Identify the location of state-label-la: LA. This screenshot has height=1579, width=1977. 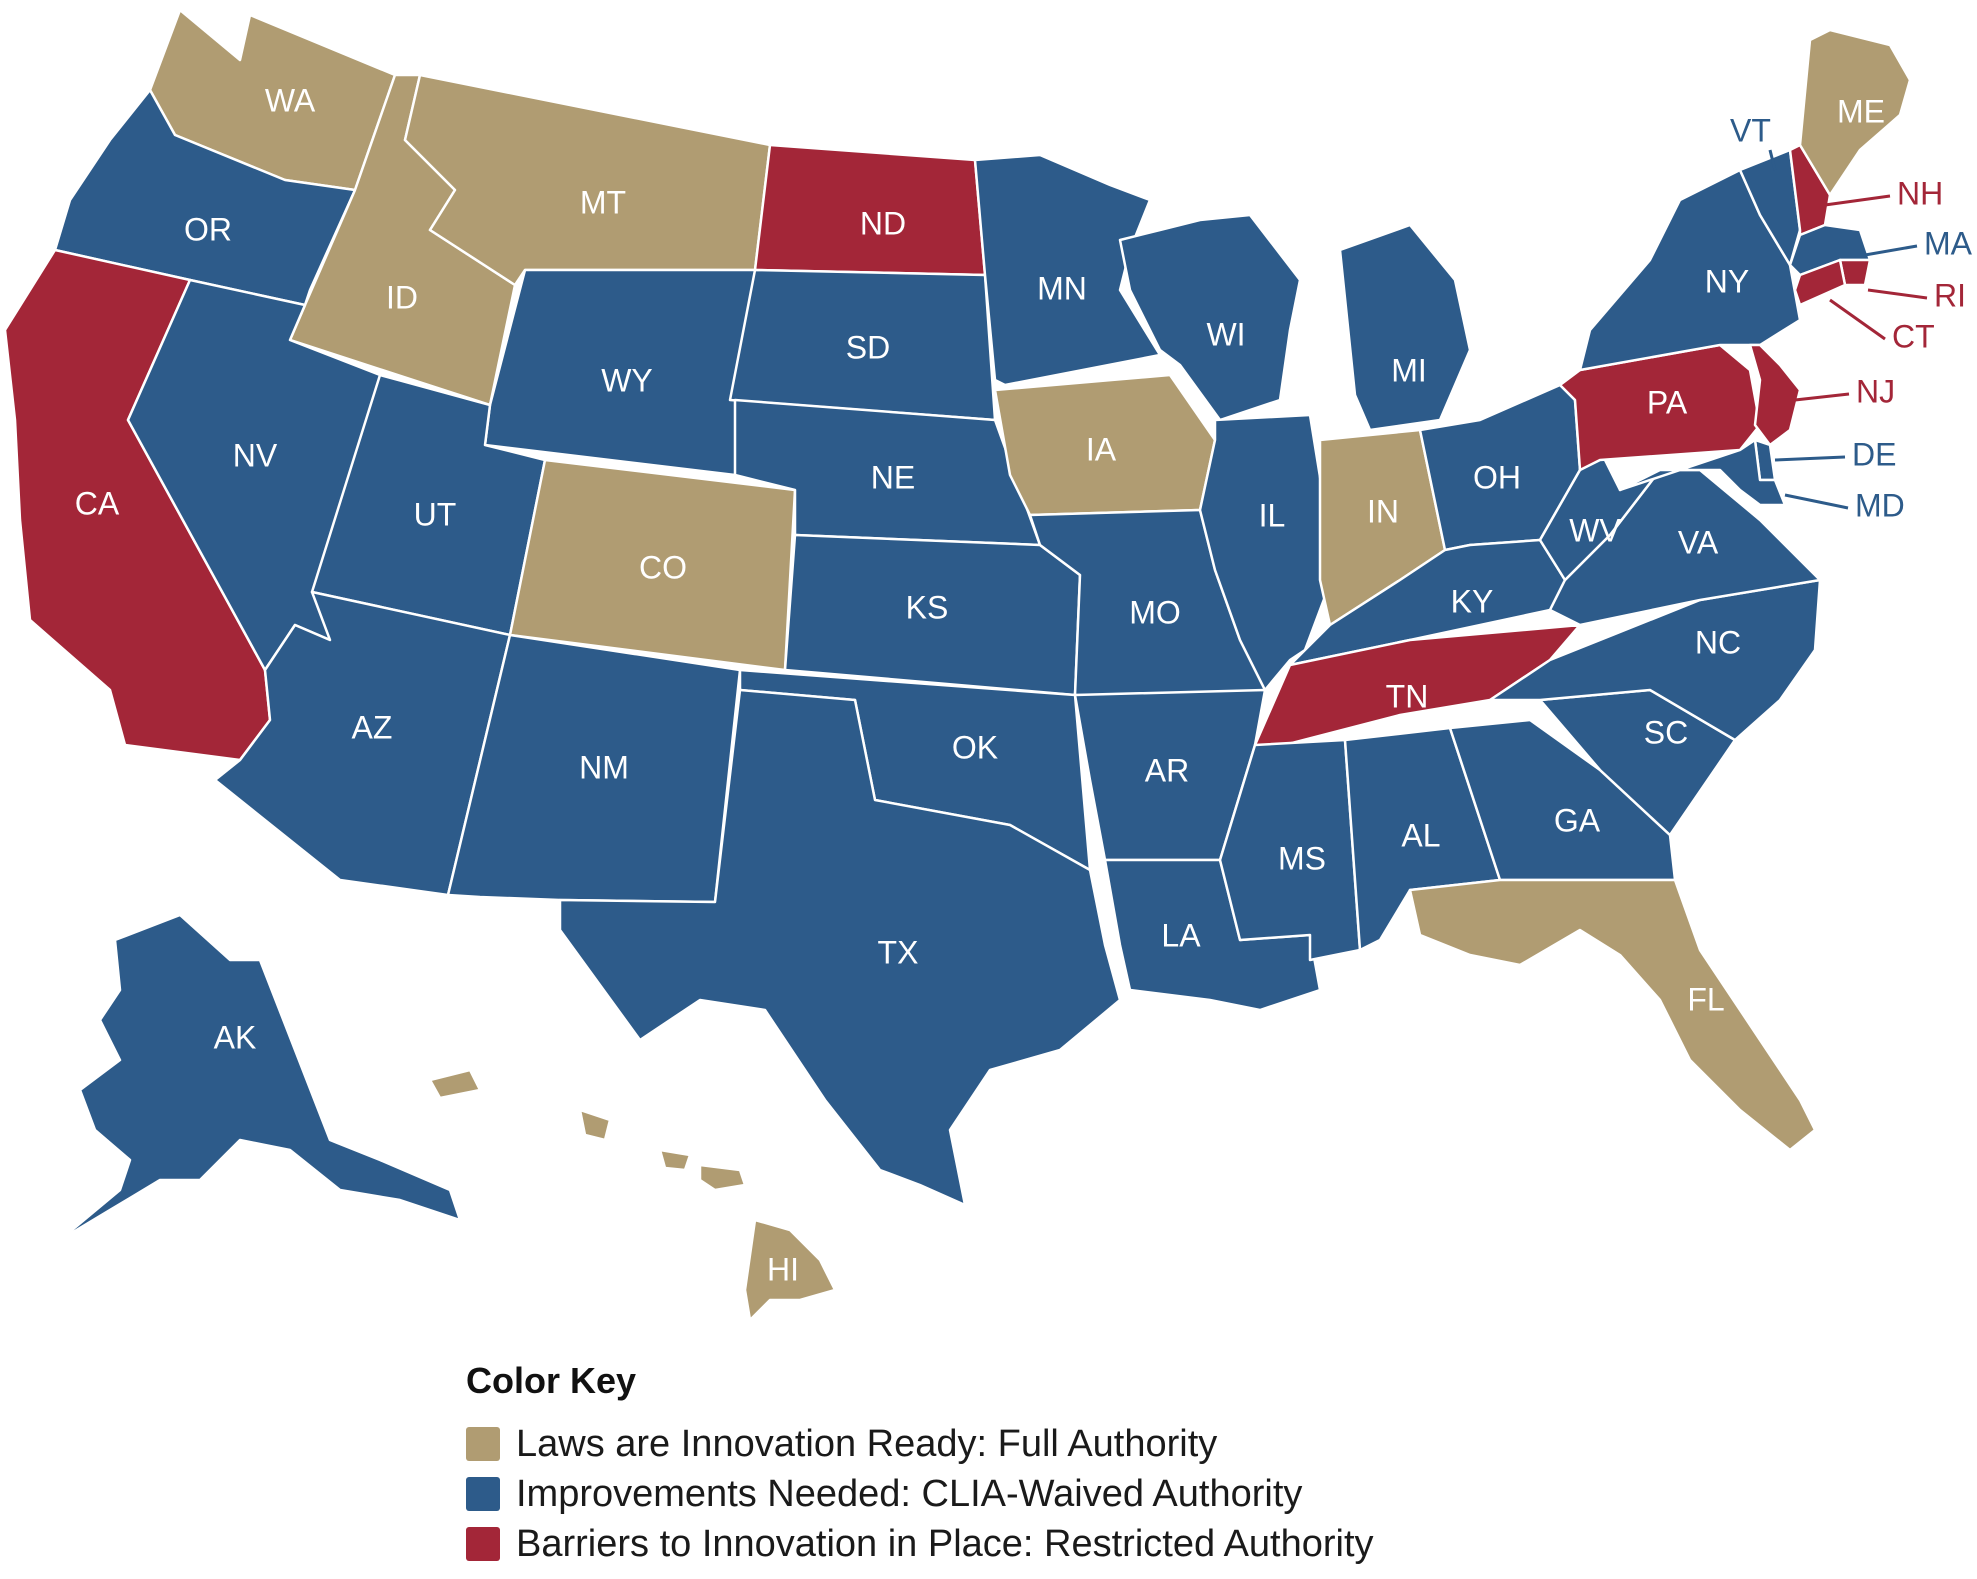
(1181, 935).